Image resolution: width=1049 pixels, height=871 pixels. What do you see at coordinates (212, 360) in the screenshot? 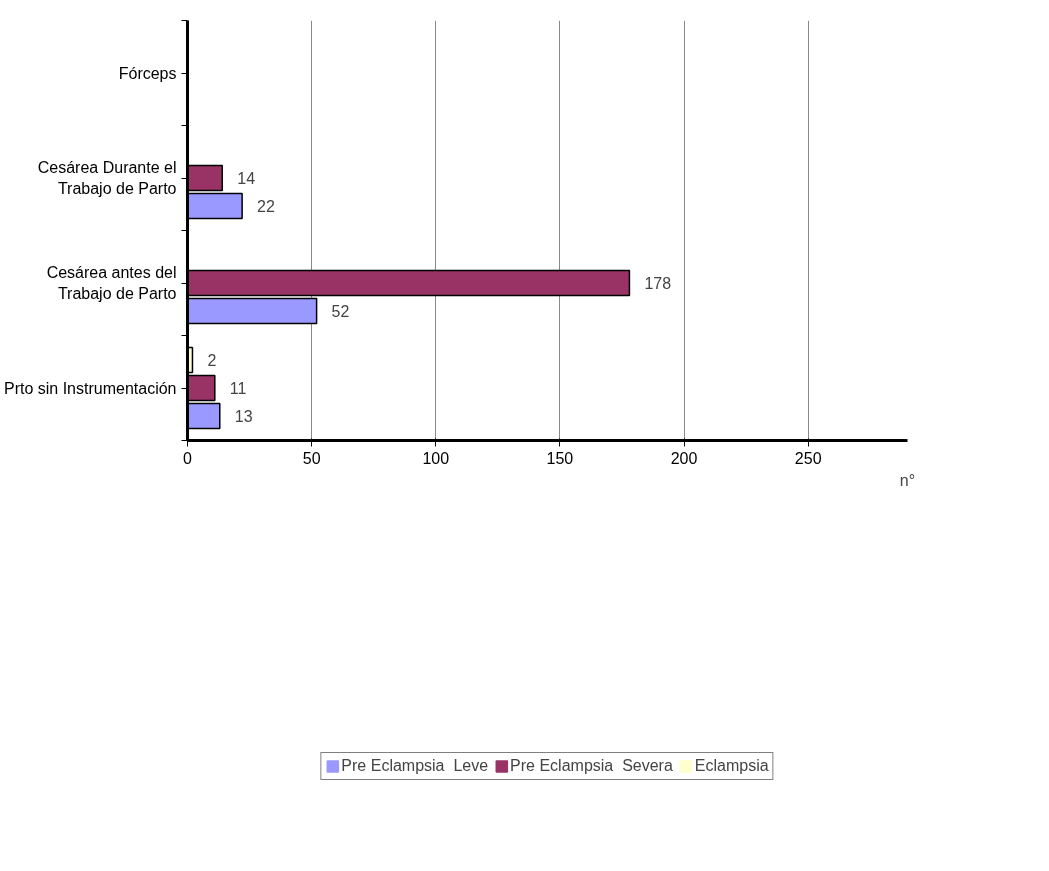
I see `data-label: 2` at bounding box center [212, 360].